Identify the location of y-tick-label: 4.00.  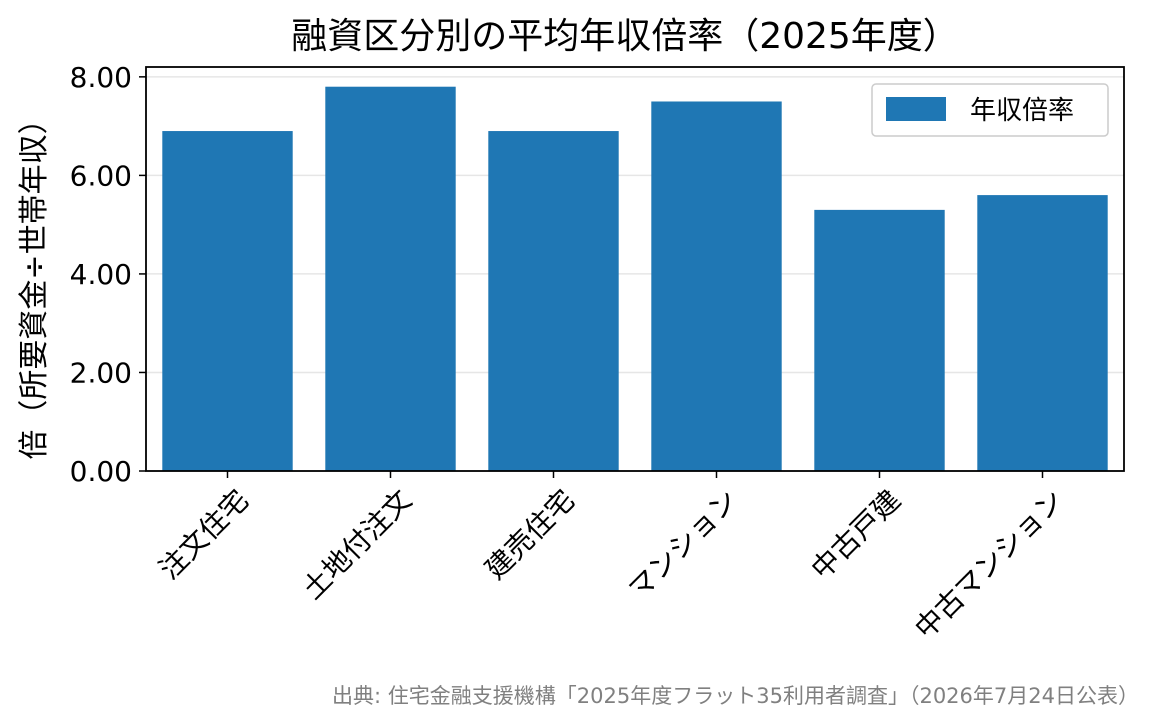
(101, 274).